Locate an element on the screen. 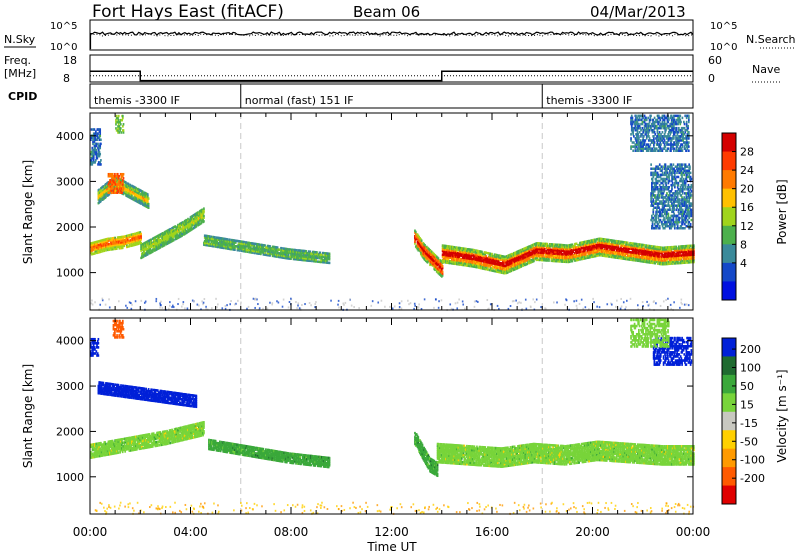 The width and height of the screenshot is (800, 554). freq-label: Freq. is located at coordinates (17, 60).